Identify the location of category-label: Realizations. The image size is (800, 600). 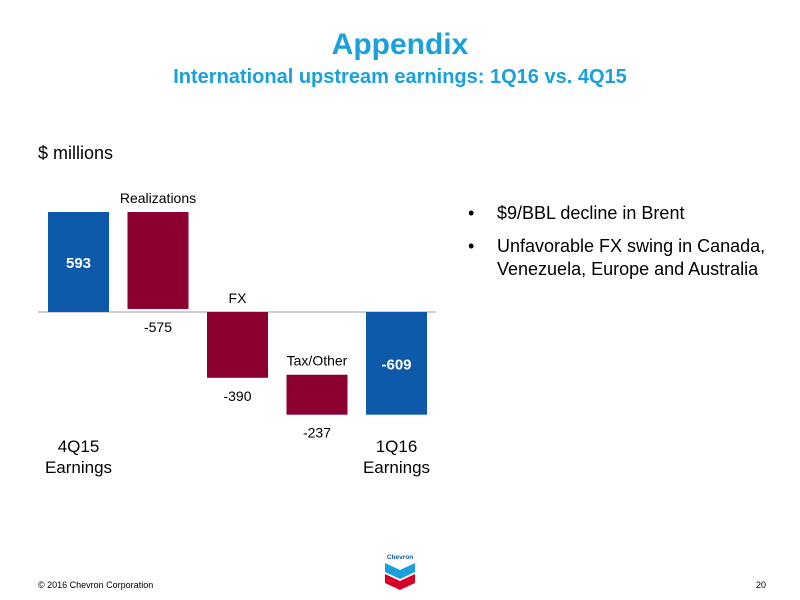
(158, 198).